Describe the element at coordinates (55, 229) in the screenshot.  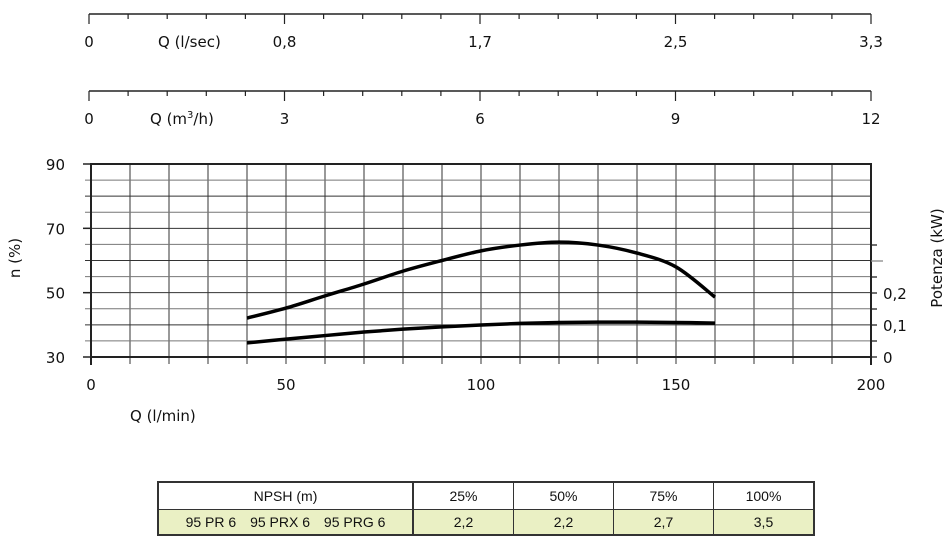
I see `y-tick-label: 70` at that location.